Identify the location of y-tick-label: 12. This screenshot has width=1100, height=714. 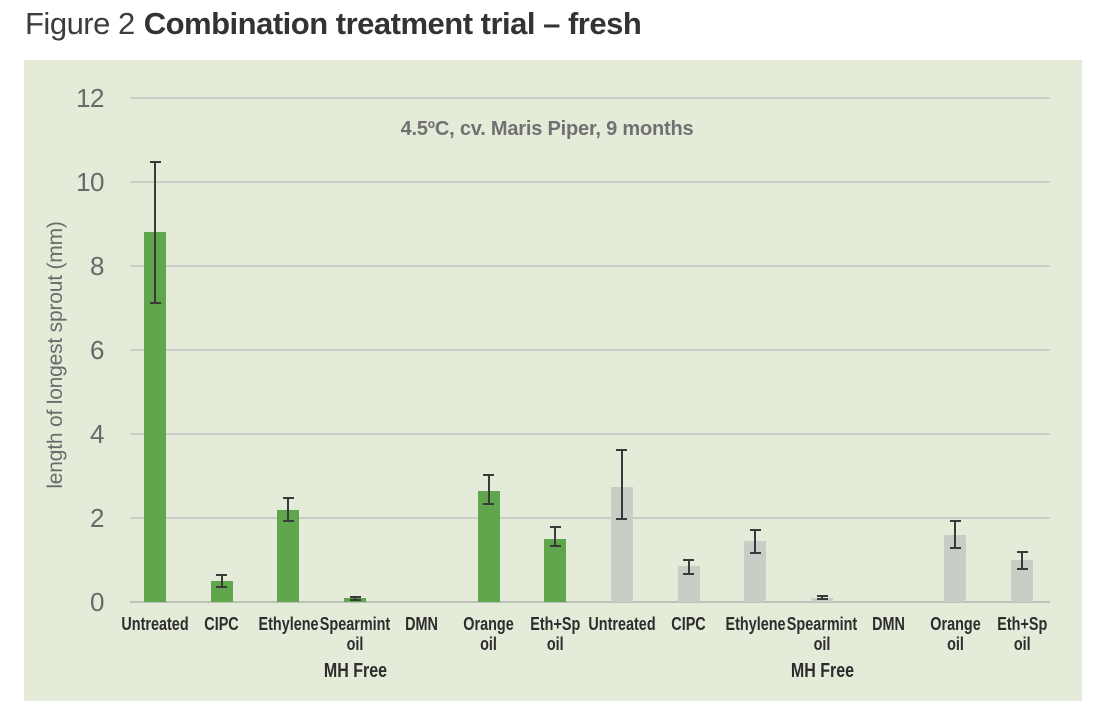
(90, 98).